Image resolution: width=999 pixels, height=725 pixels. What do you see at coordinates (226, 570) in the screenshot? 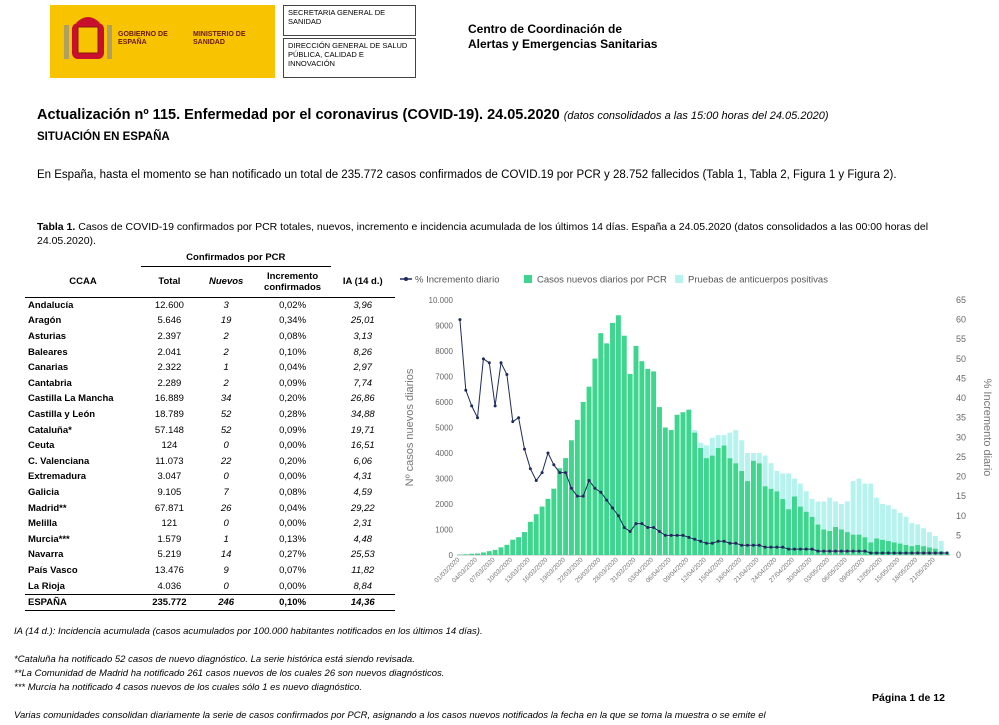
I see `cell: 9` at bounding box center [226, 570].